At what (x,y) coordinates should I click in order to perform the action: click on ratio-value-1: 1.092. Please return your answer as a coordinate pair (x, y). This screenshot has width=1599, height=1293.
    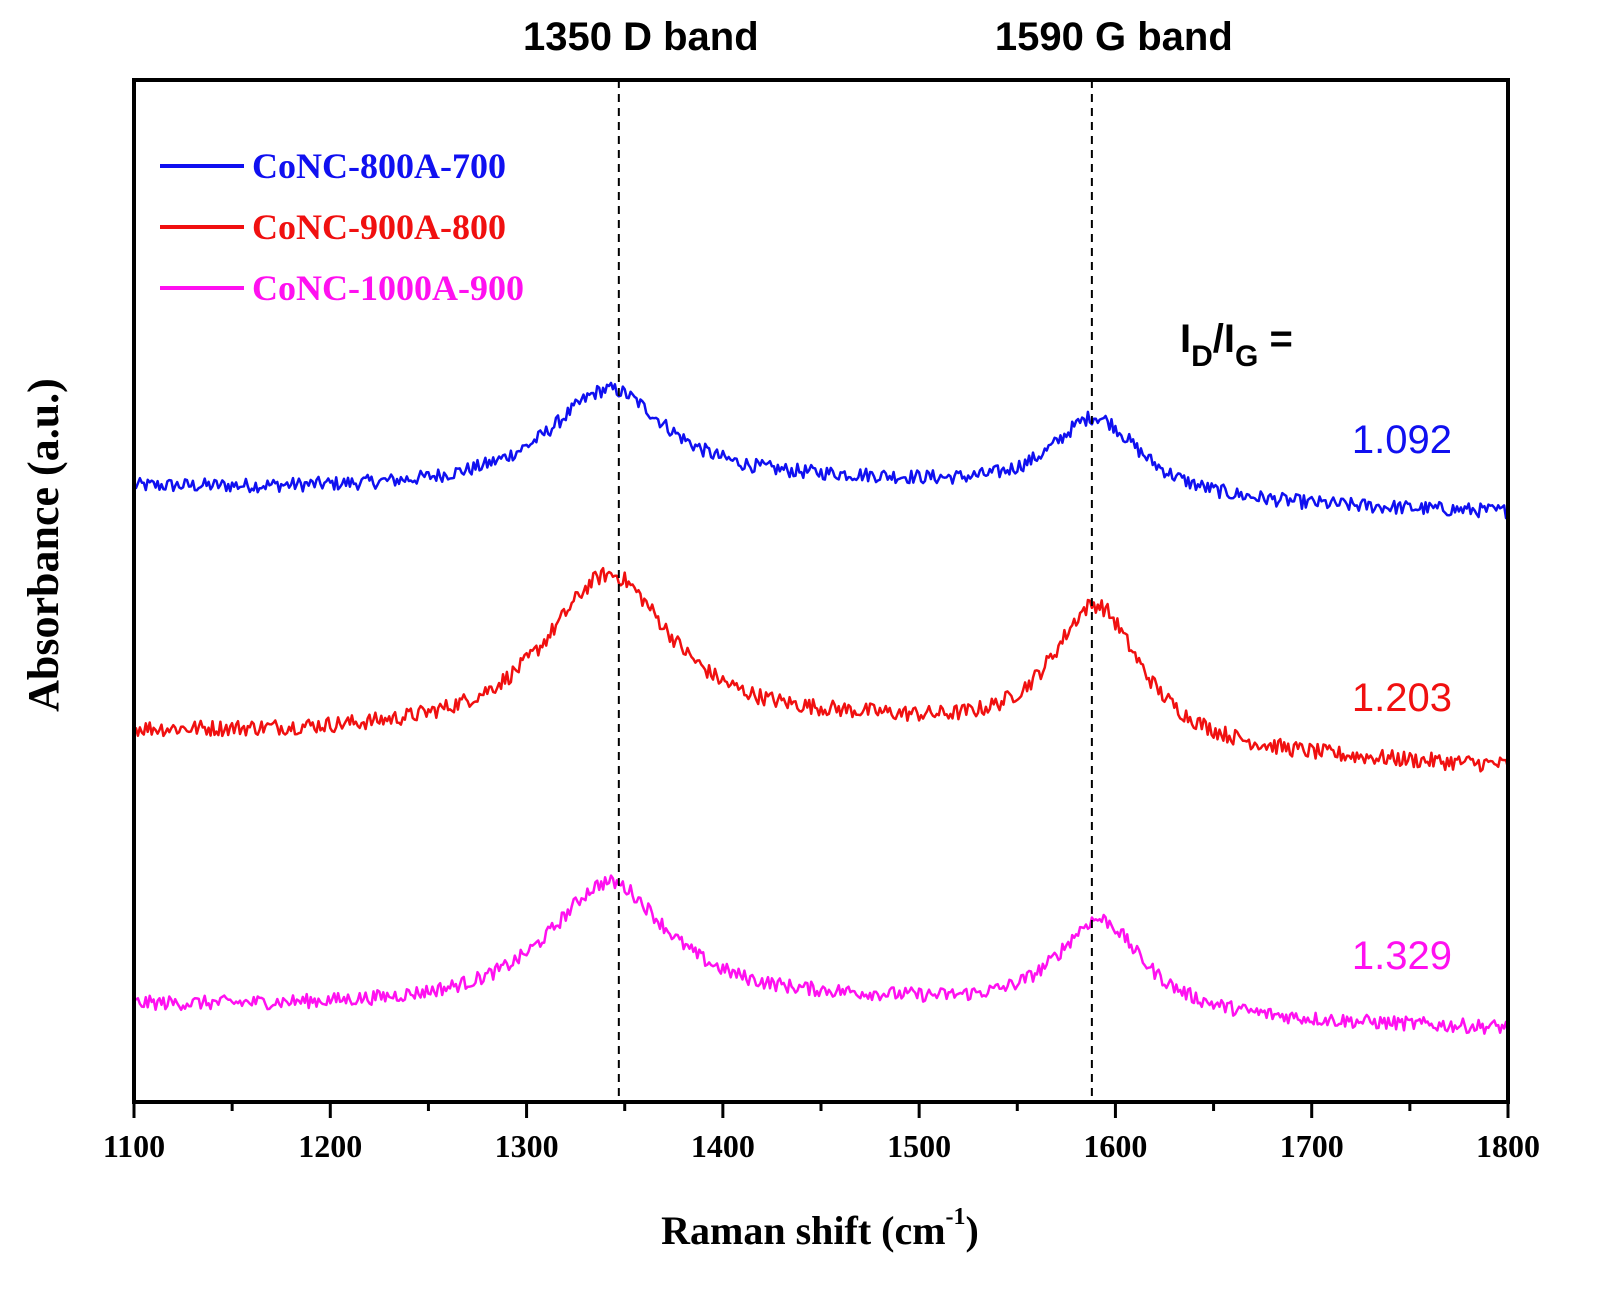
    Looking at the image, I should click on (1402, 440).